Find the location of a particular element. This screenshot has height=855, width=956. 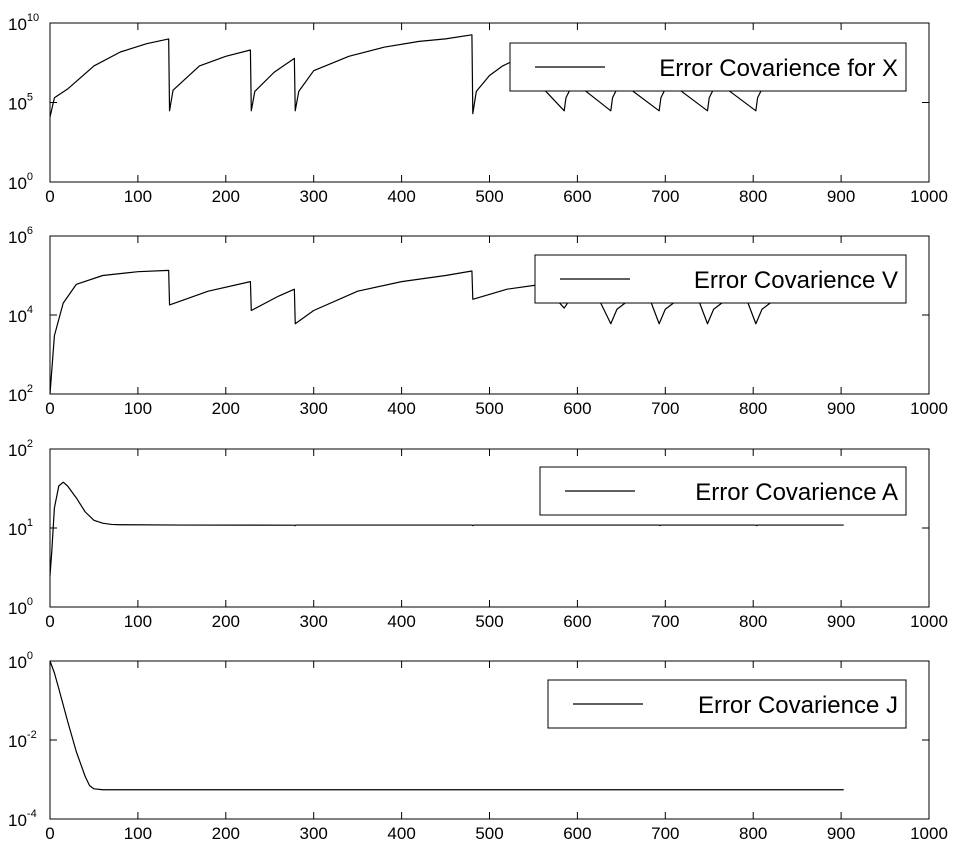

legend: Error Covarience for X is located at coordinates (708, 67).